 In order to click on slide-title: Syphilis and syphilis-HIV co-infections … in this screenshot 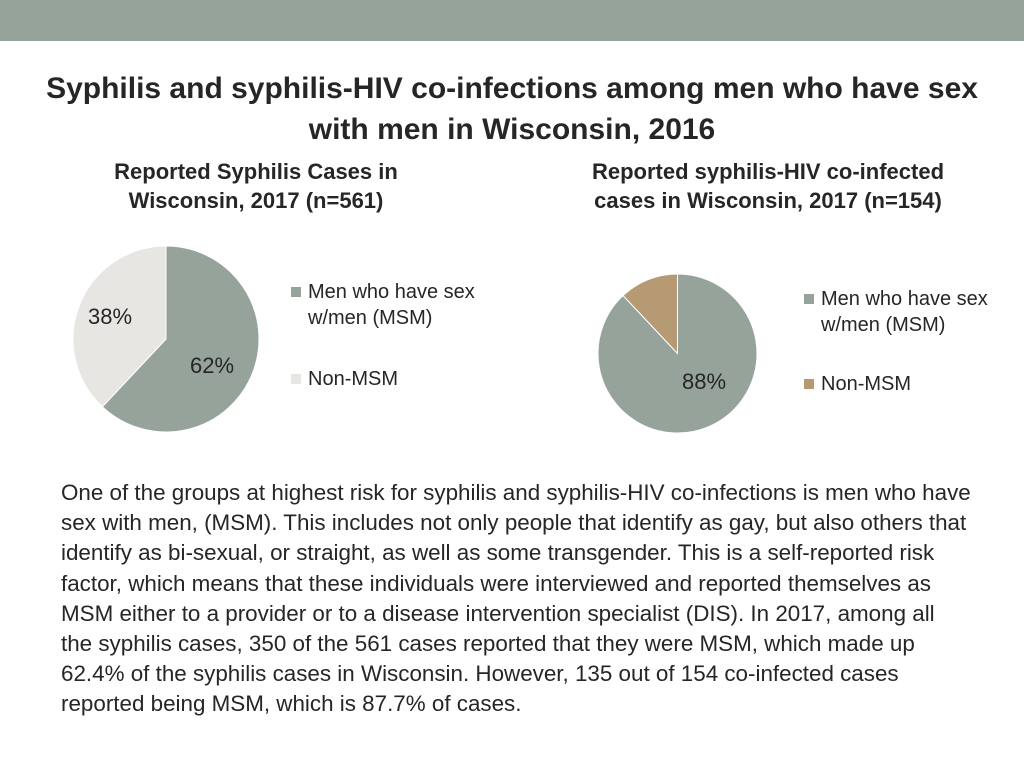, I will do `click(512, 109)`.